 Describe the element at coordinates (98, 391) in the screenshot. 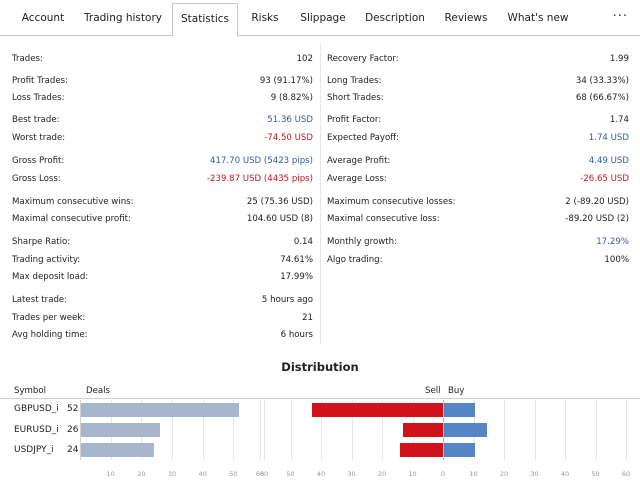

I see `deals-header: Deals` at that location.